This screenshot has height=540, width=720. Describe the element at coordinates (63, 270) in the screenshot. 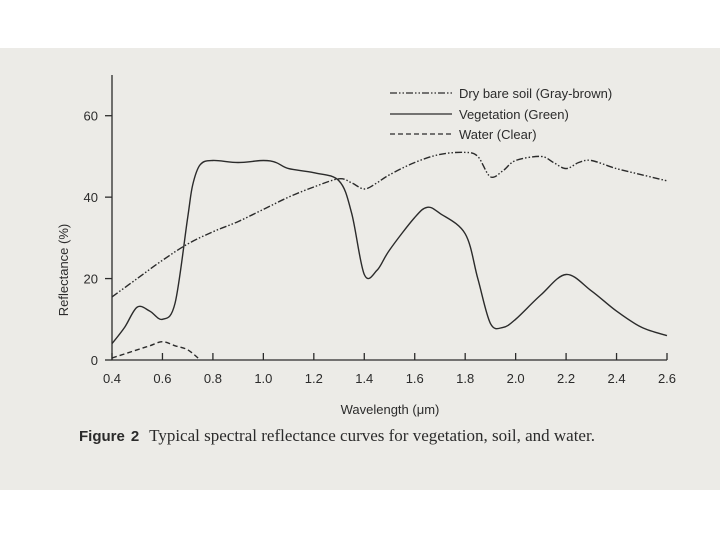

I see `y-axis-title: Reflectance (%)` at that location.